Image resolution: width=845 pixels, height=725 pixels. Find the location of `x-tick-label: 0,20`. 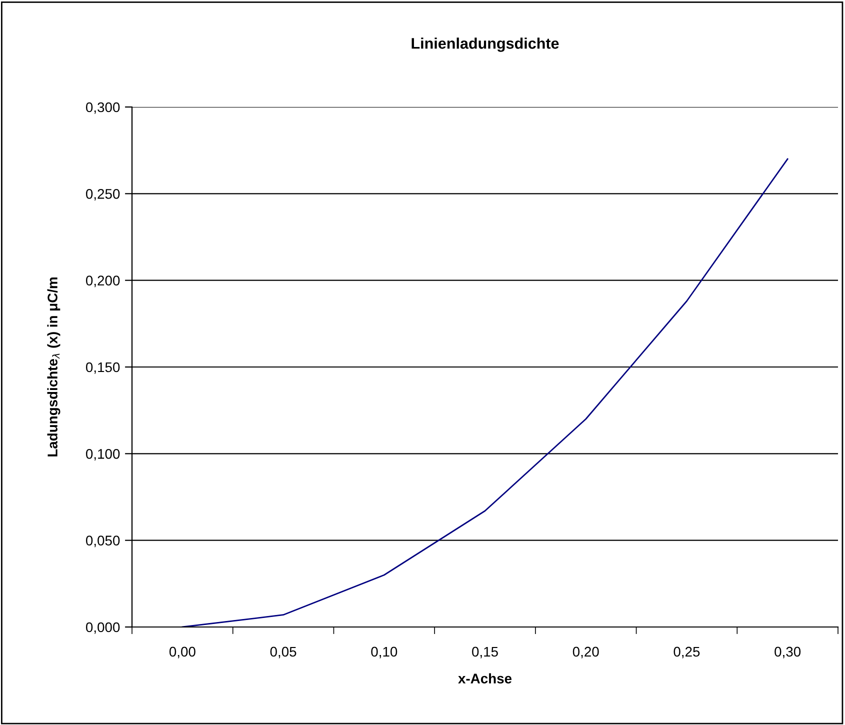

x-tick-label: 0,20 is located at coordinates (585, 652).